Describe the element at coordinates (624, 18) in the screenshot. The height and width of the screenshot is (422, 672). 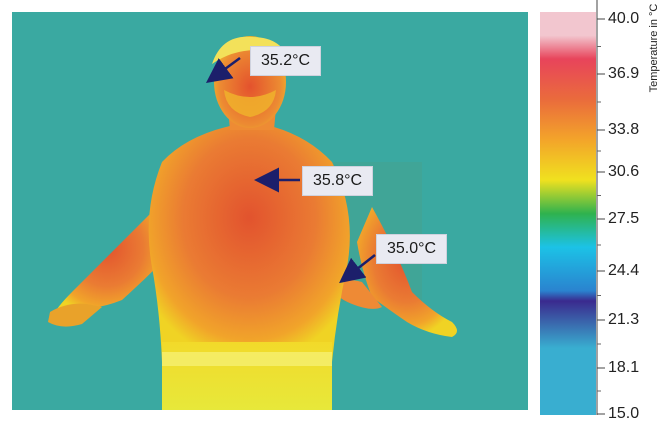
I see `scale-tick-label-0: 40.0` at that location.